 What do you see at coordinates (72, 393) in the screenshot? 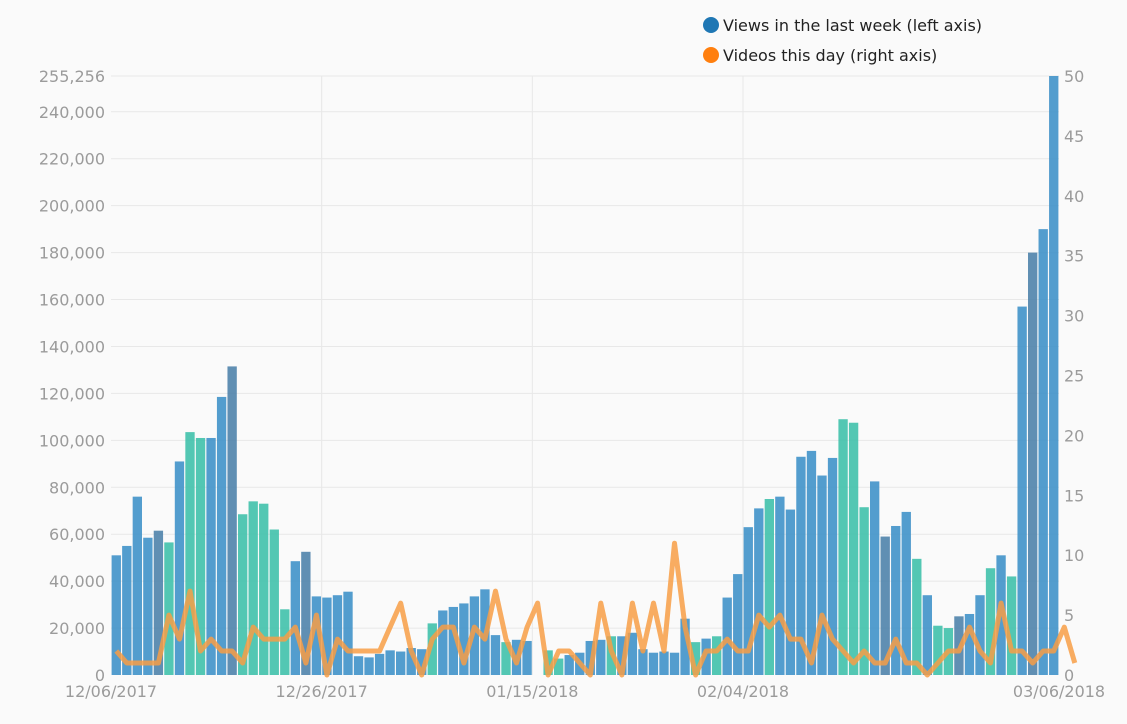
I see `left-tick-label: 120,000` at bounding box center [72, 393].